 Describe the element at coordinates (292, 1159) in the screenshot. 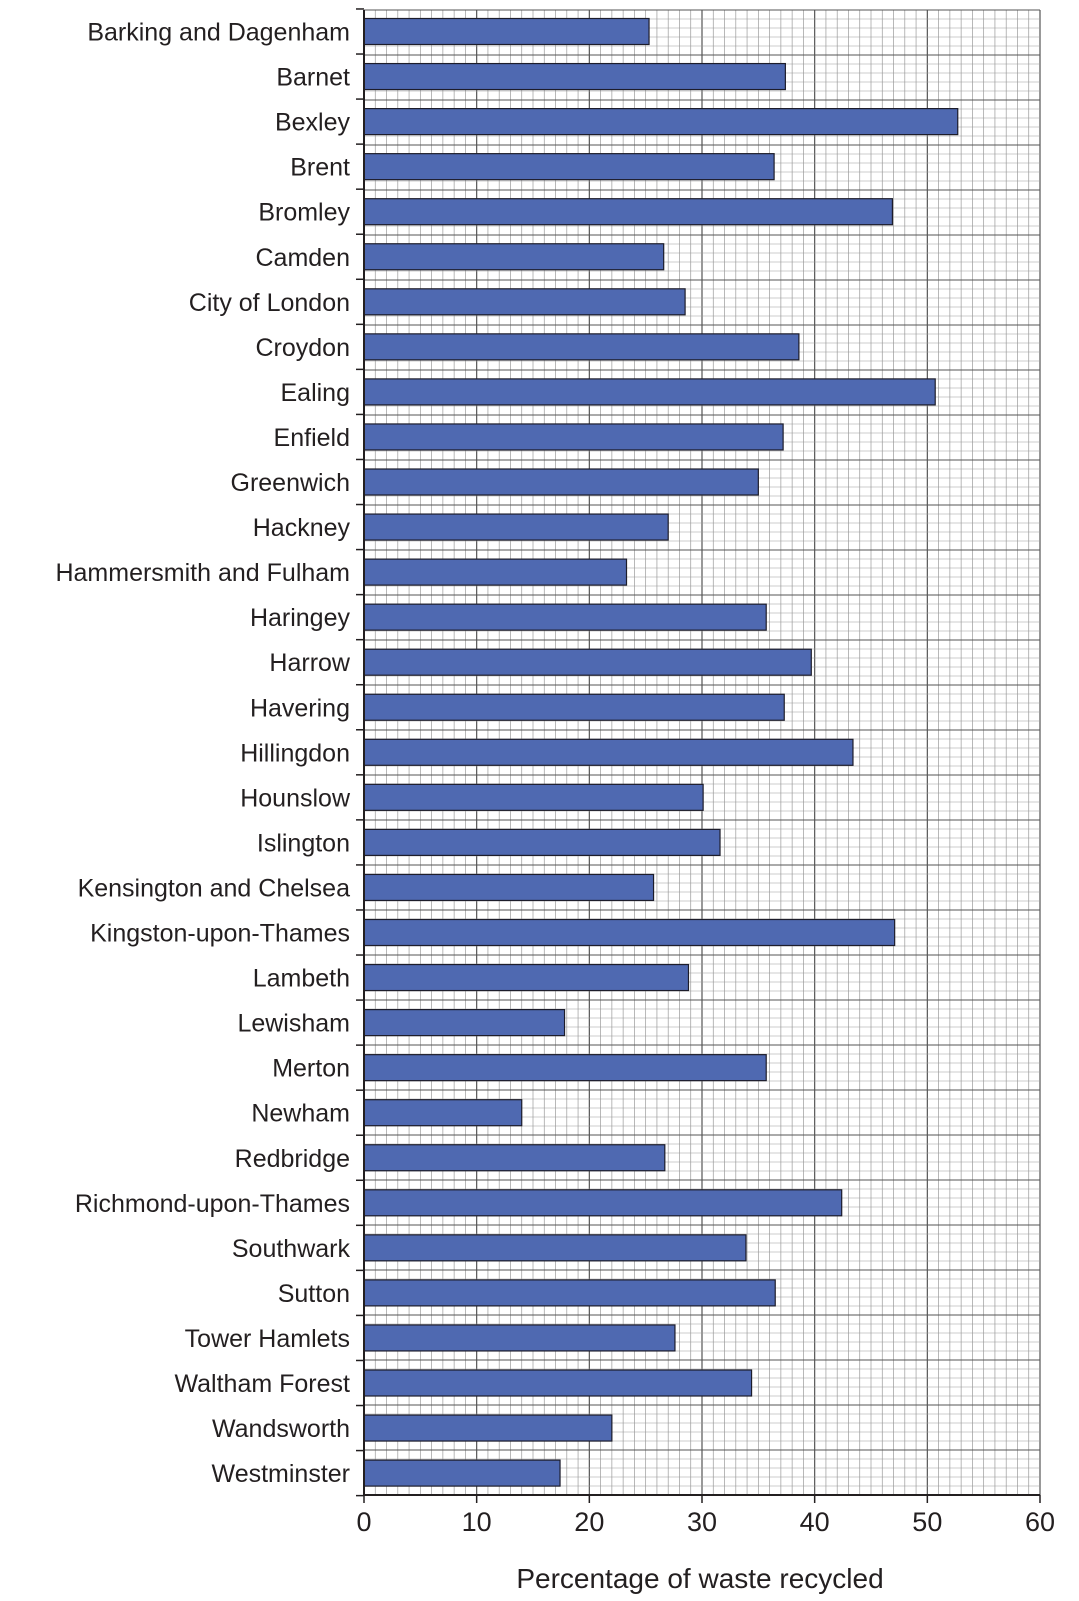

I see `category-label: Redbridge` at that location.